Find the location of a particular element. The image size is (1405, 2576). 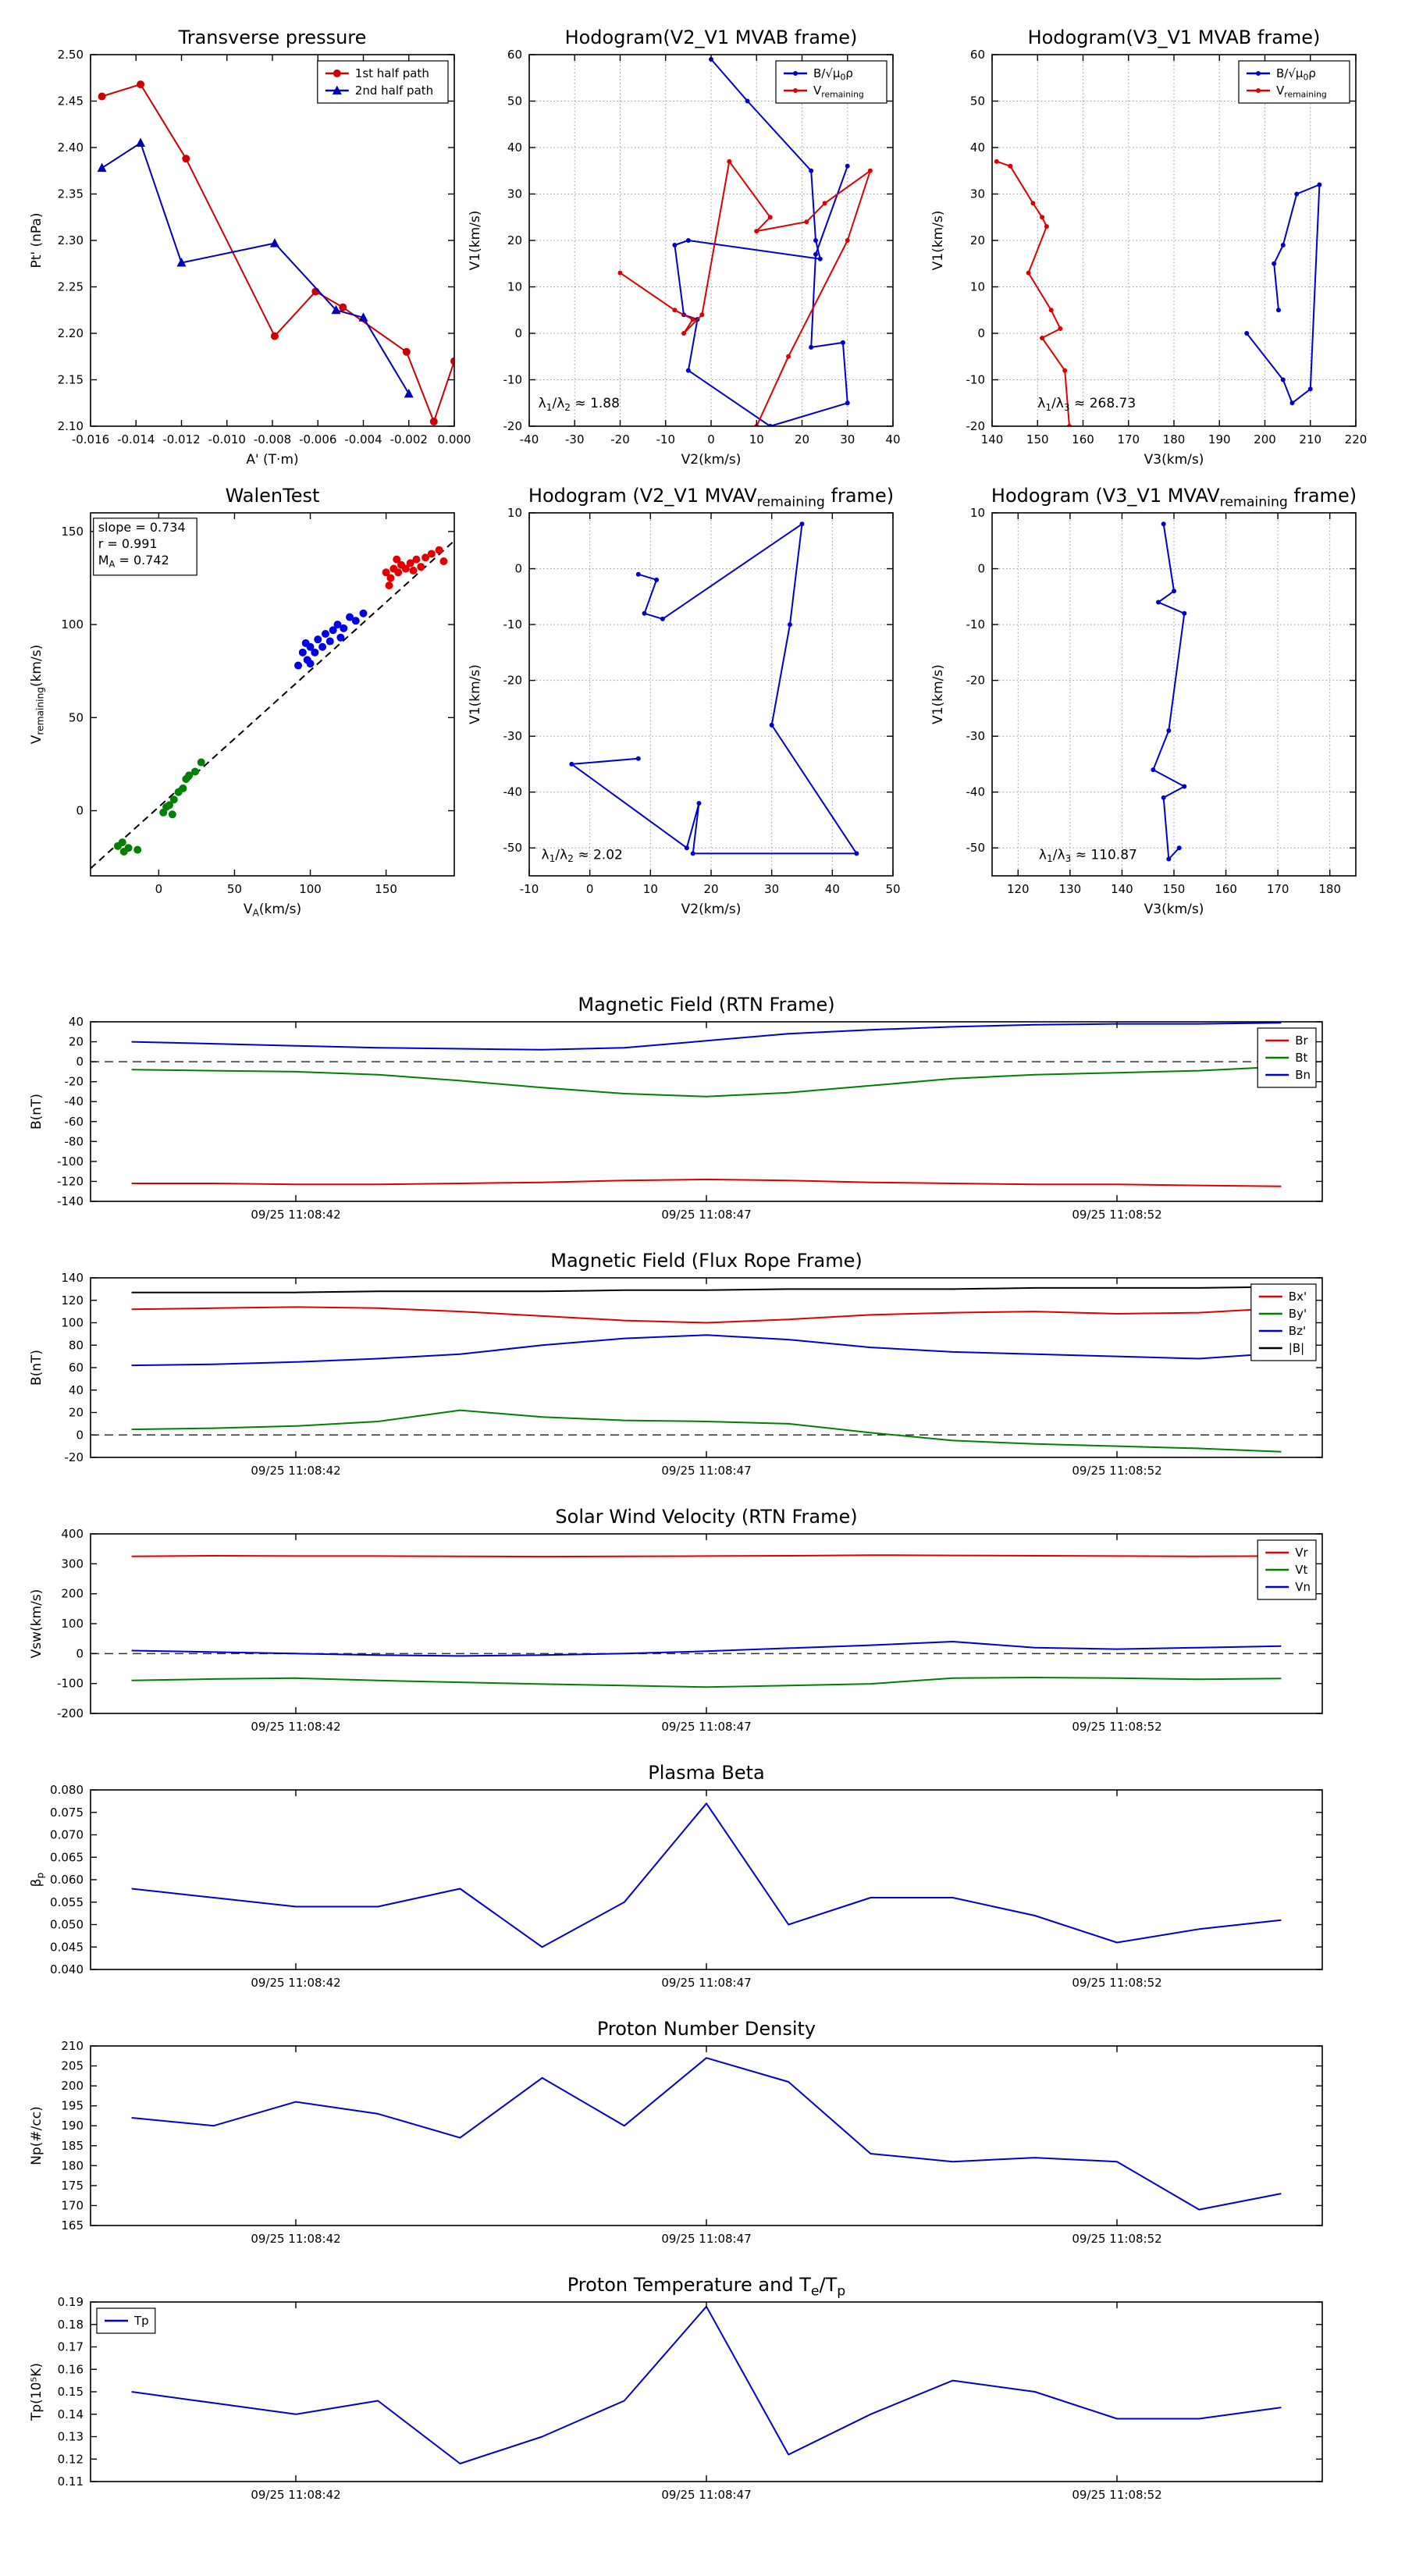

svg-text: VA(km/s) is located at coordinates (272, 910).